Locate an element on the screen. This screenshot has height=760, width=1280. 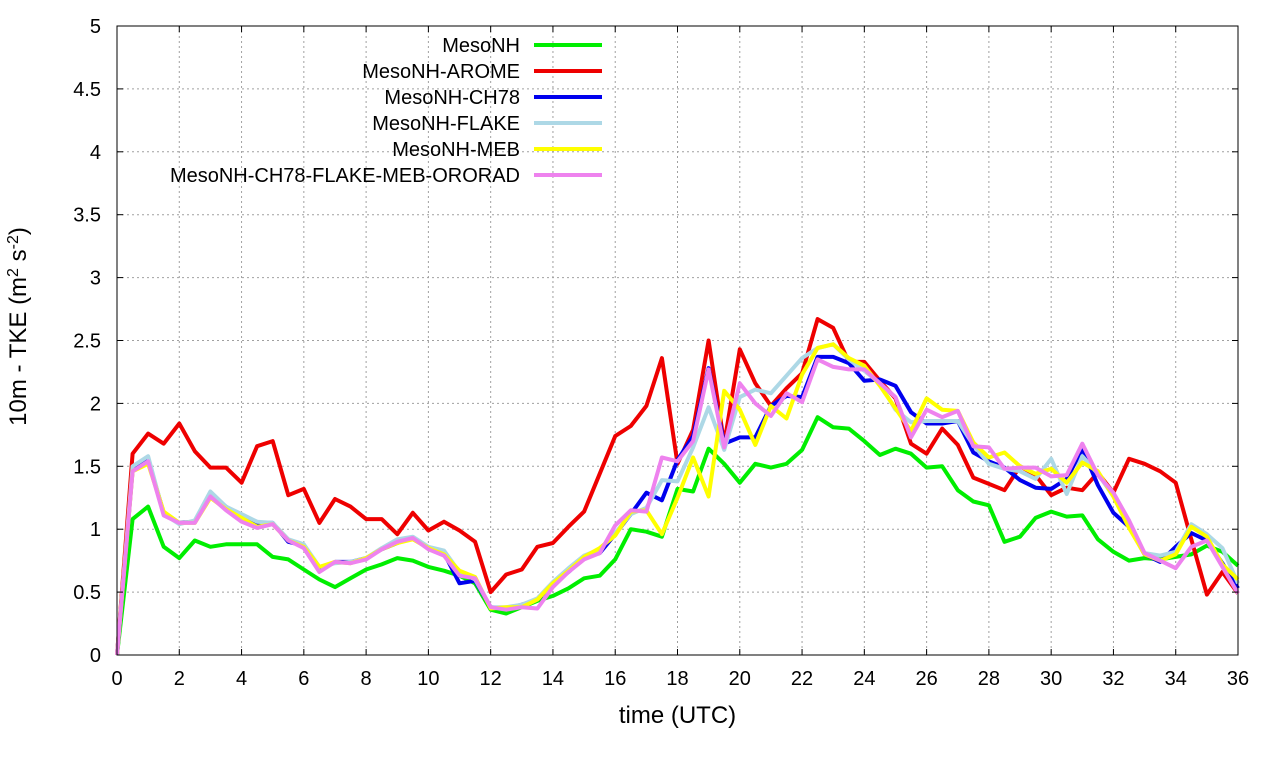
y-axis-title-sup1: 2 is located at coordinates (13, 272).